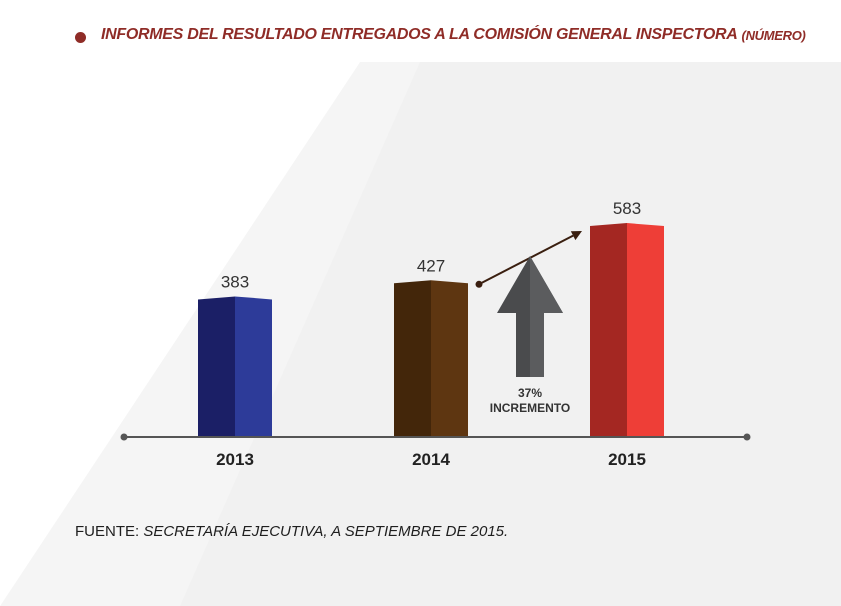  I want to click on x-tick-label-2014: 2014, so click(431, 459).